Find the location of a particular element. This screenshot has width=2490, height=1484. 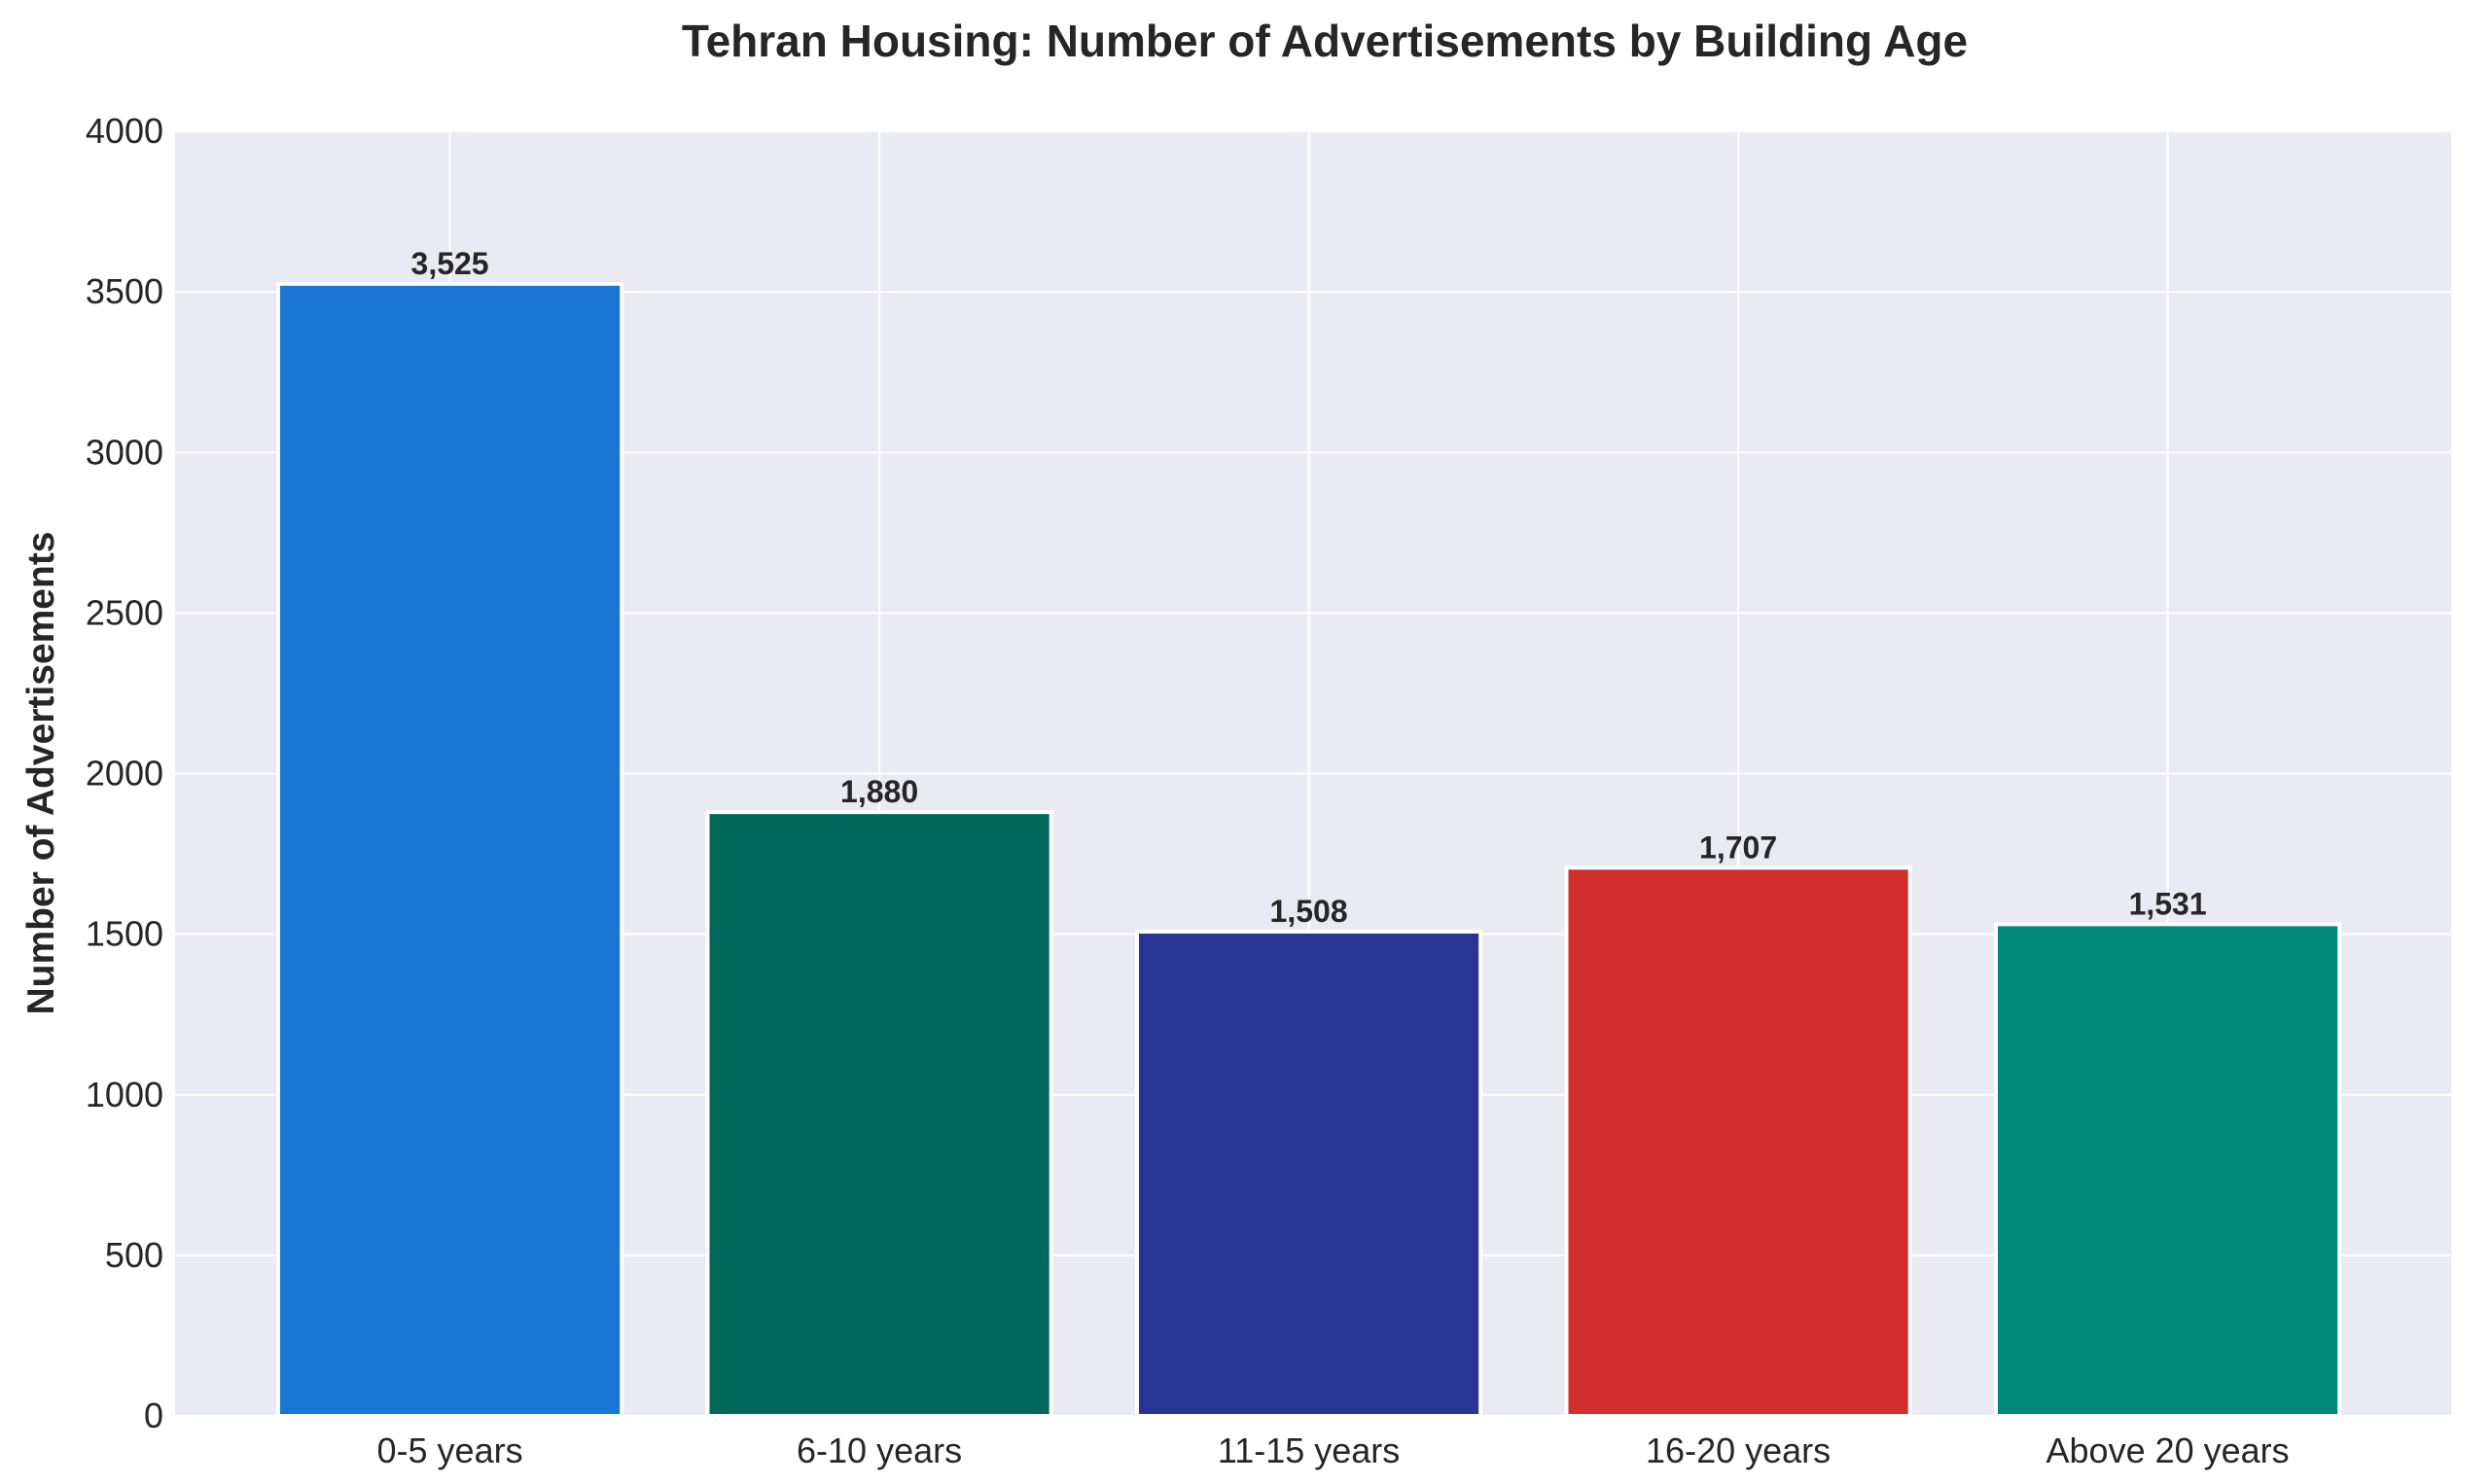

data-label: 1,707 is located at coordinates (1738, 848).